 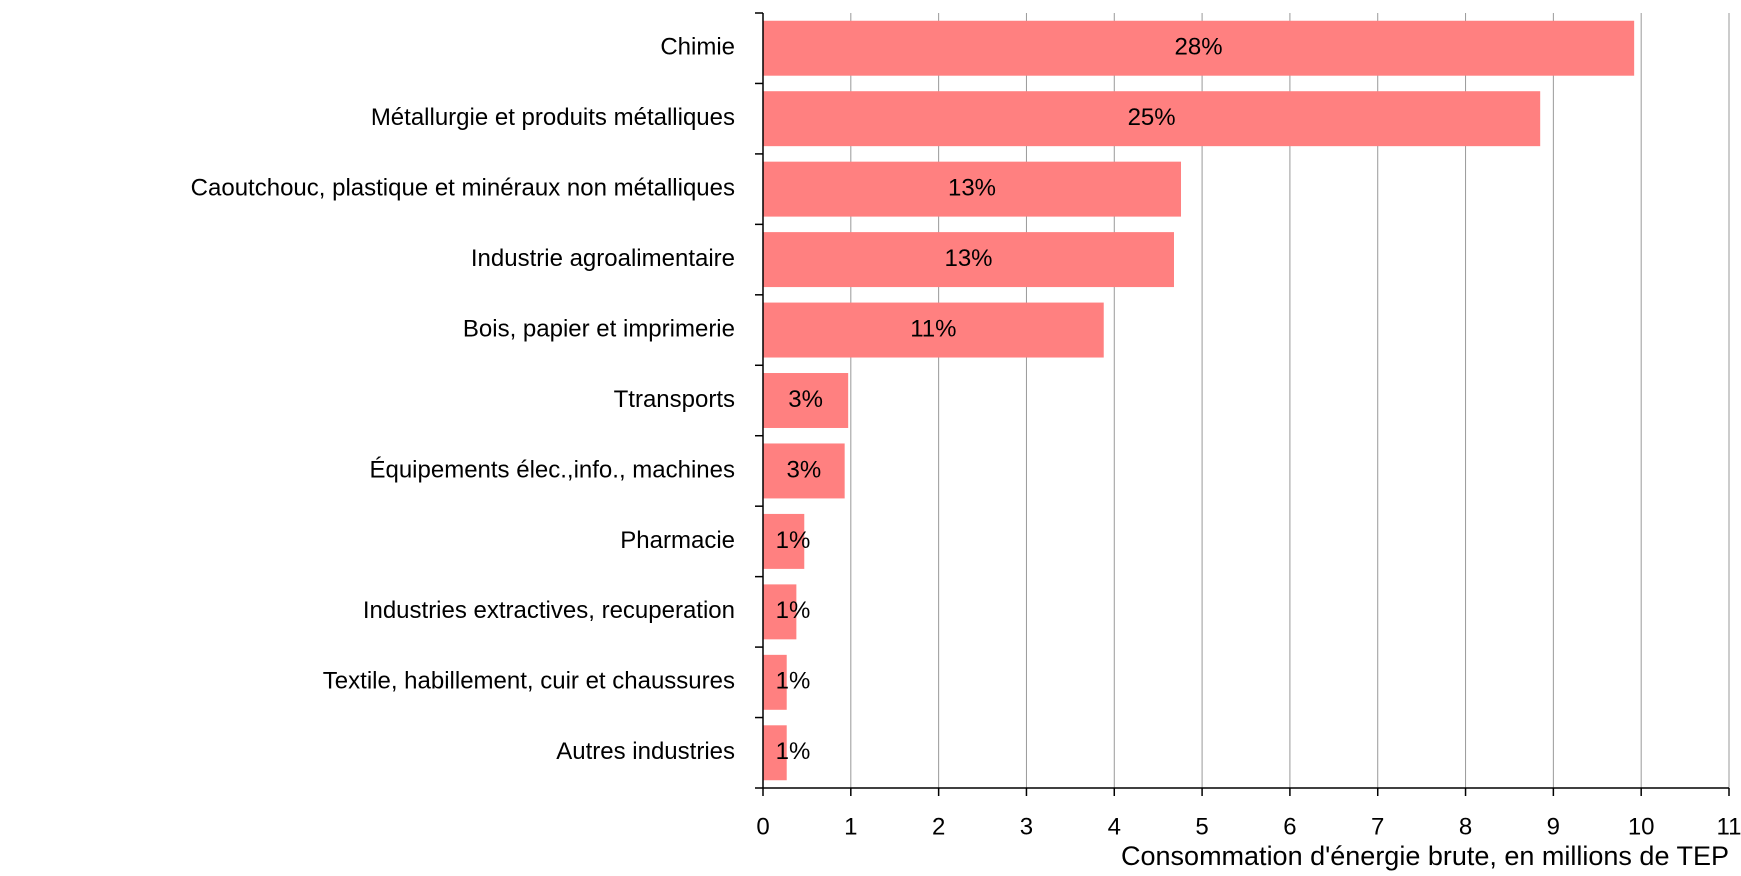 What do you see at coordinates (599, 328) in the screenshot?
I see `y-tick-label: Bois, papier et imprimerie` at bounding box center [599, 328].